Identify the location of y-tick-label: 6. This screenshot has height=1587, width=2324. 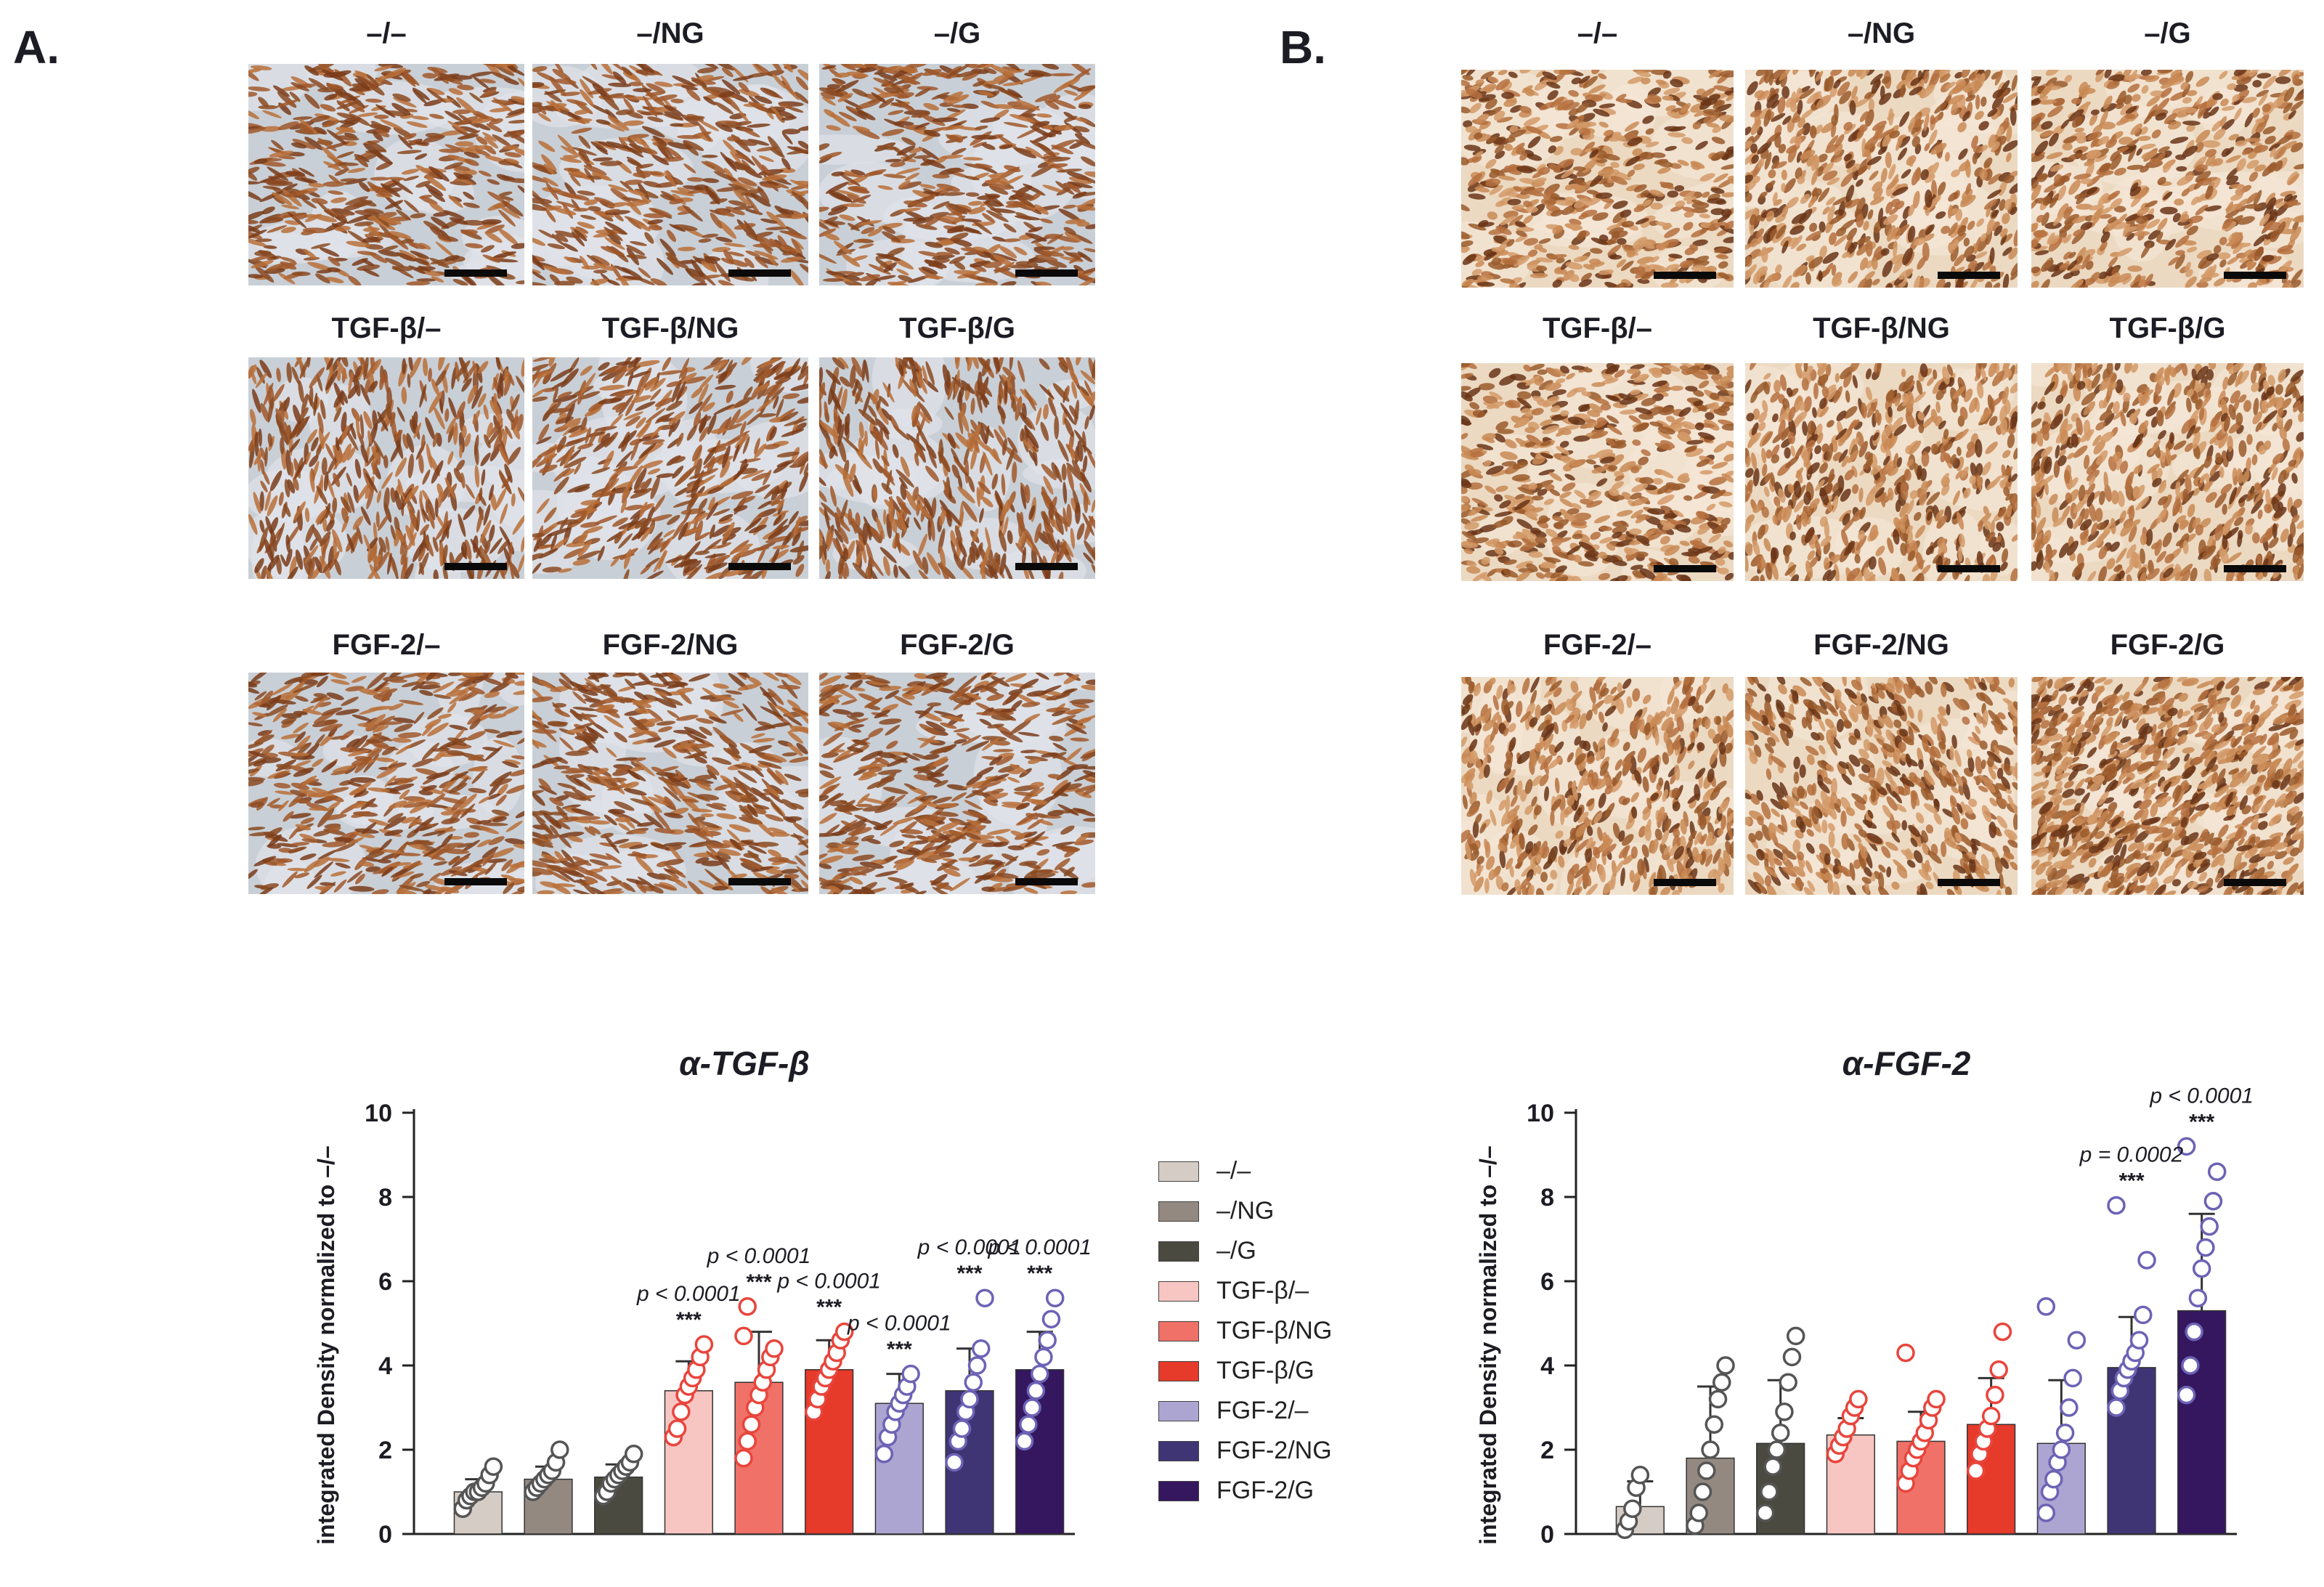
(1547, 1282).